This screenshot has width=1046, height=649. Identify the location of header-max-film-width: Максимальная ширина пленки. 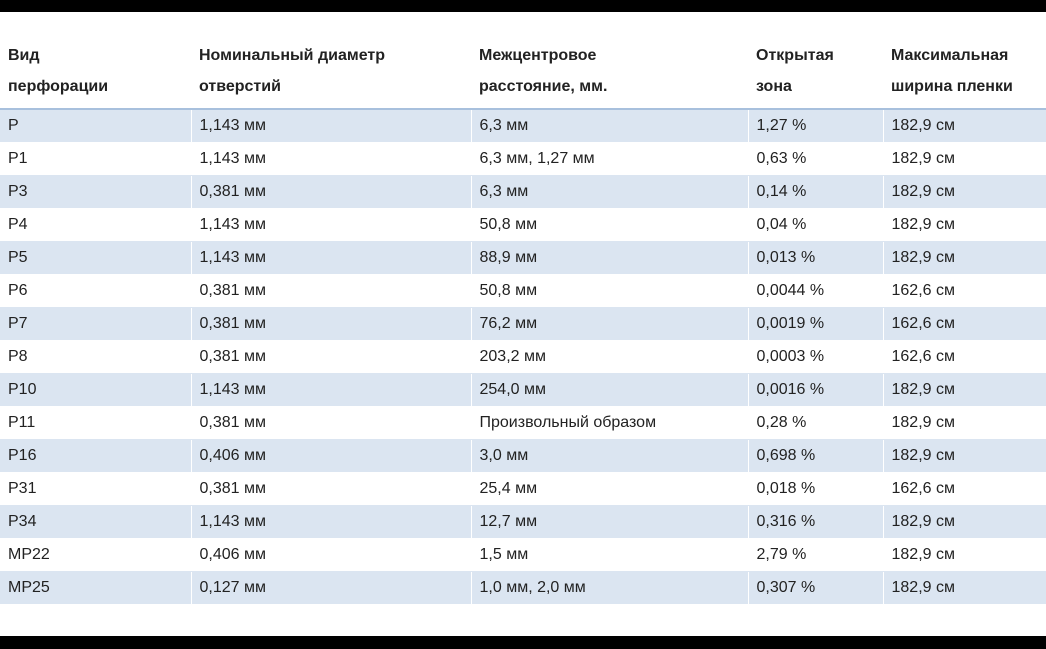
(964, 75).